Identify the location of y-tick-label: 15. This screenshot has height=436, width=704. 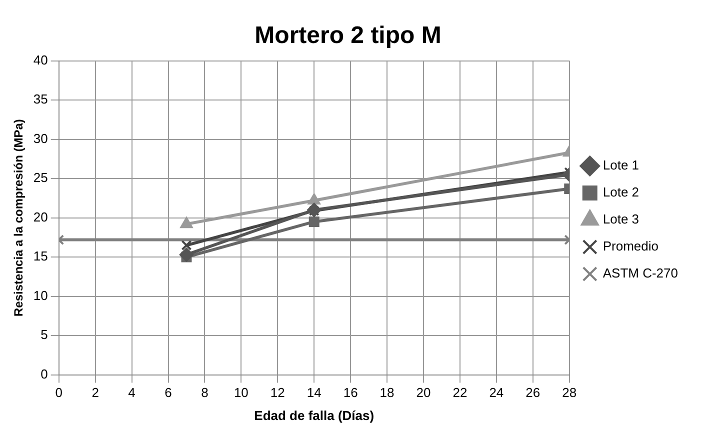
(40, 256).